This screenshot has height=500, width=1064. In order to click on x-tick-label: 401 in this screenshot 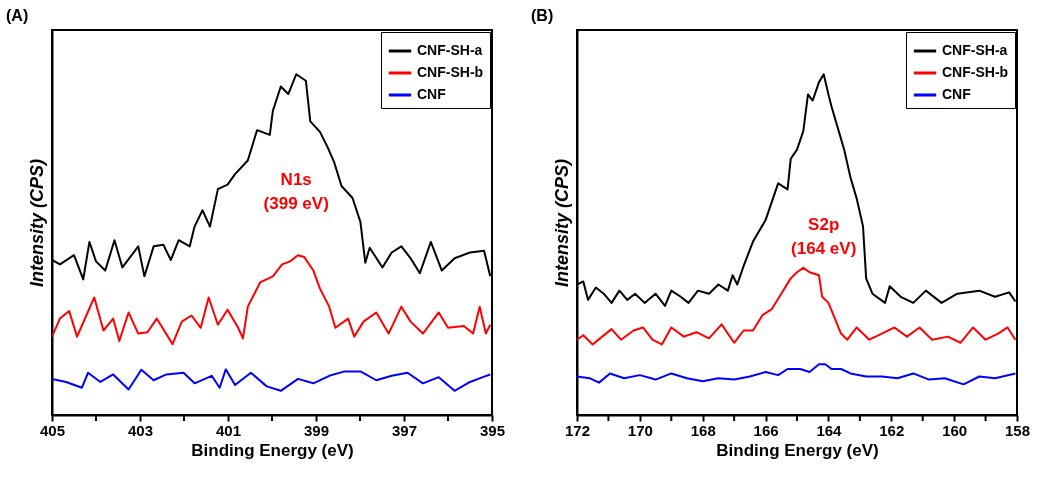, I will do `click(228, 430)`.